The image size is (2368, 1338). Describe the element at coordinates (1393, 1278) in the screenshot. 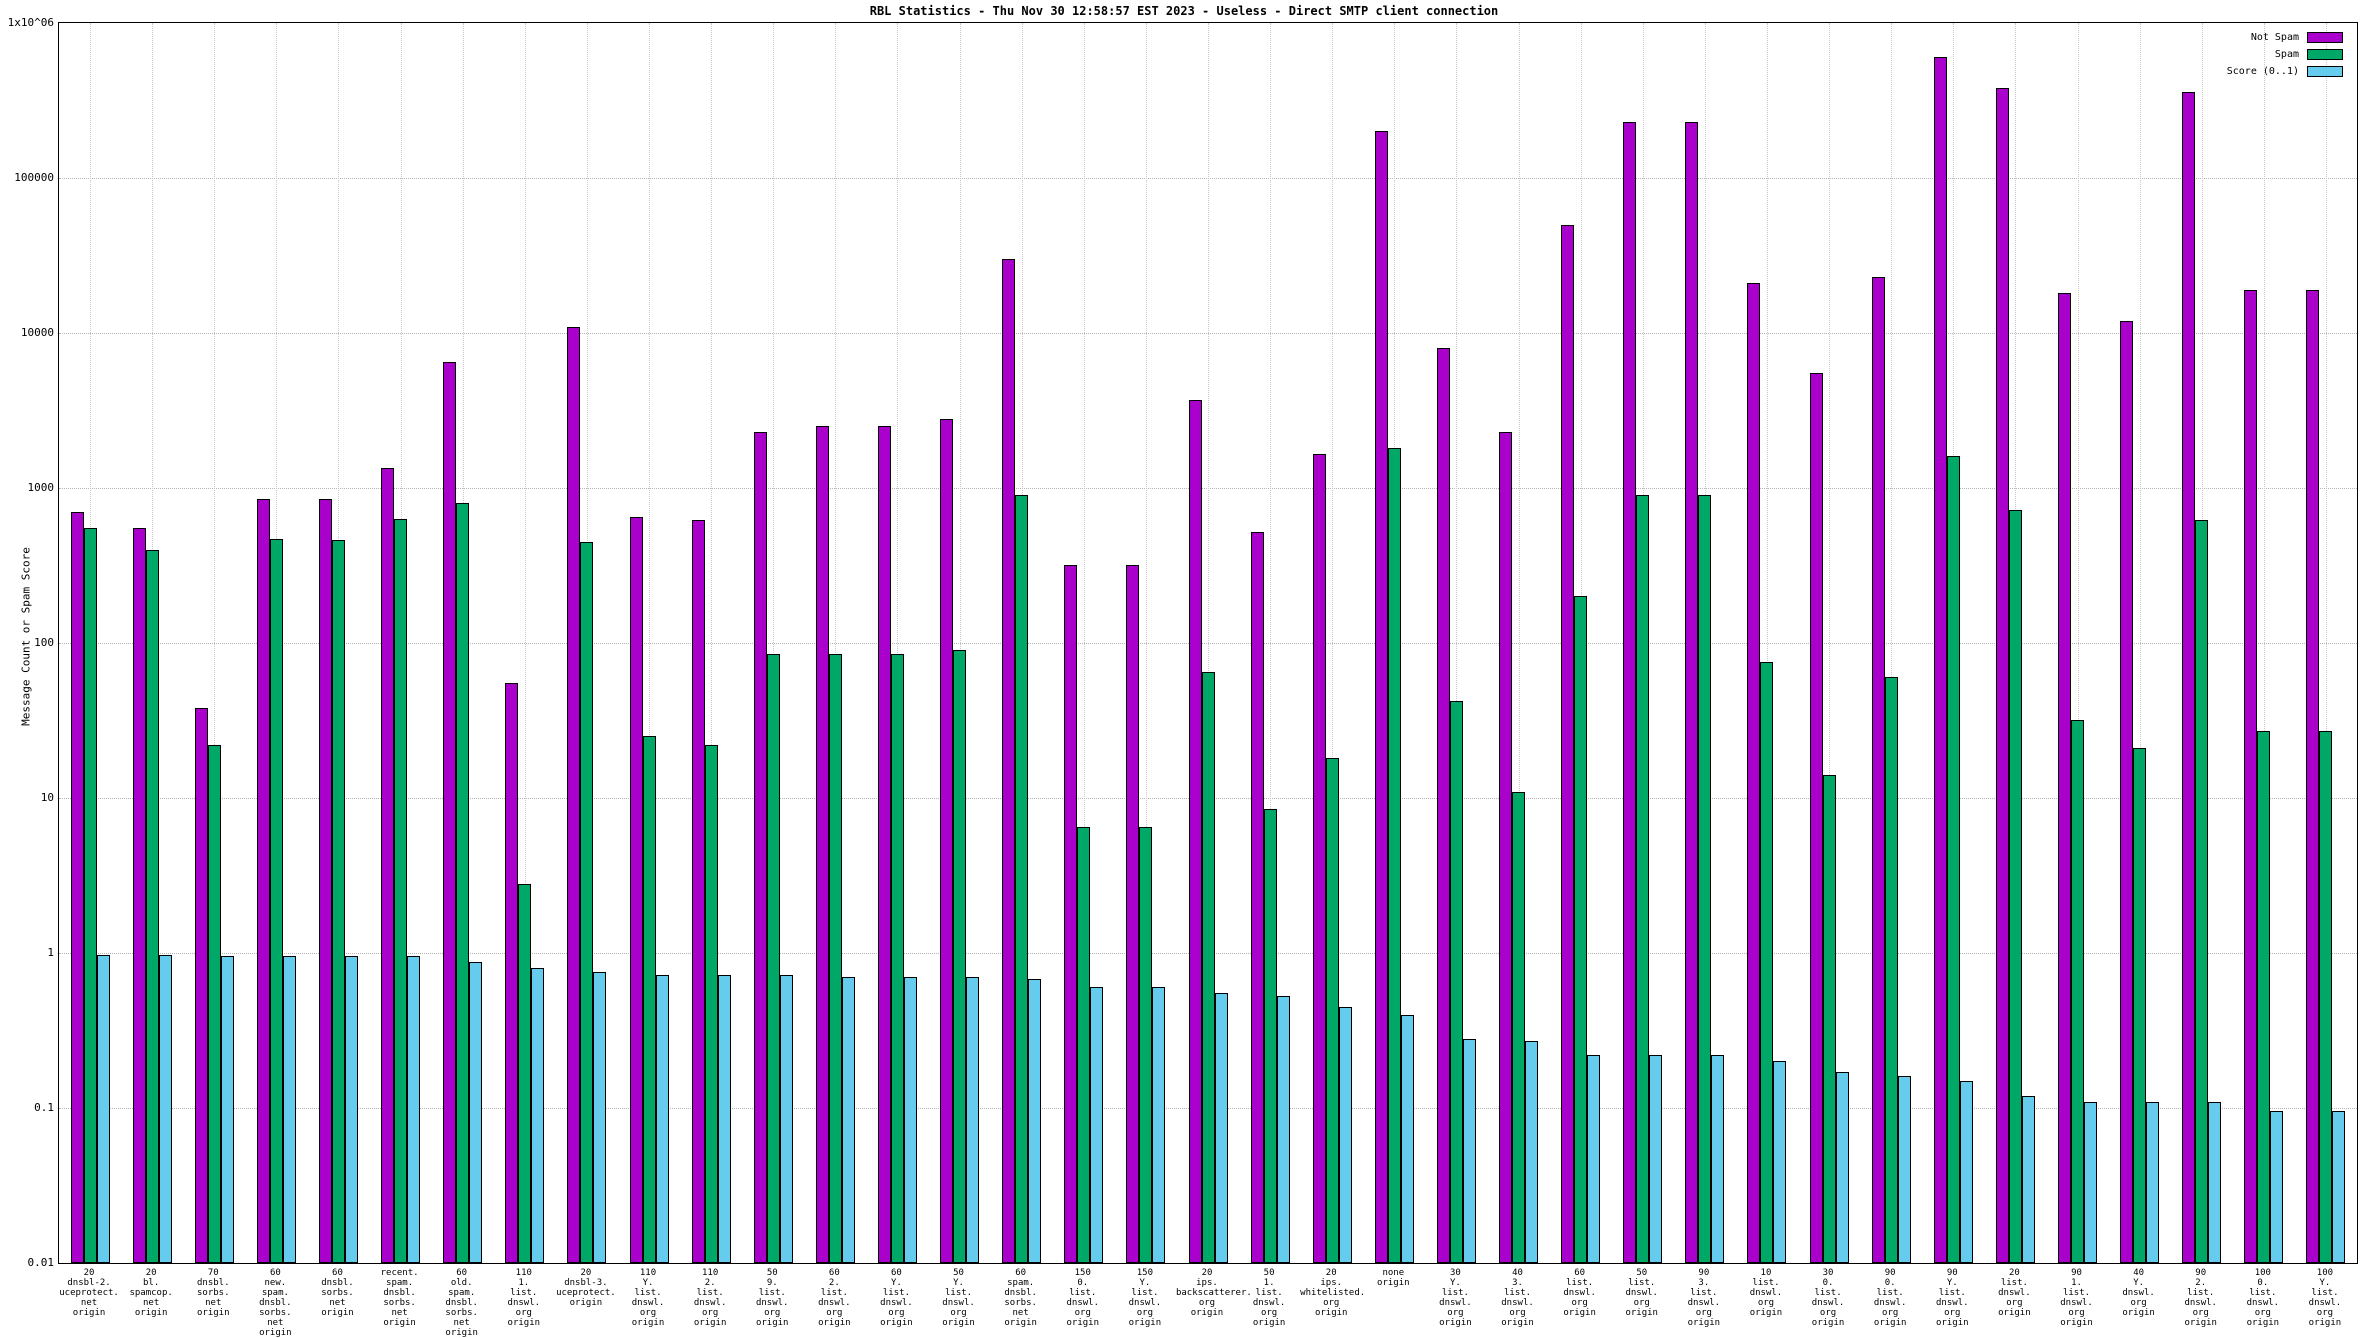

I see `x-tick-label: none origin` at that location.